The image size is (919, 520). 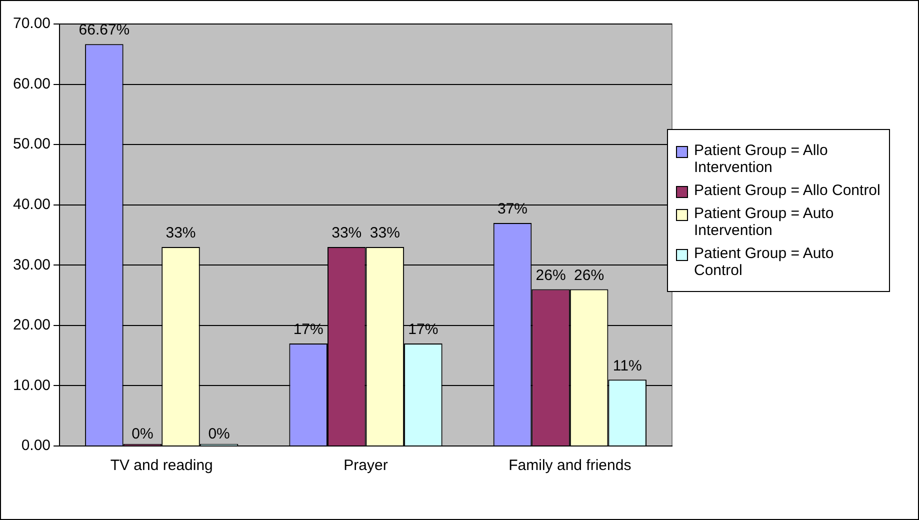 I want to click on legend-label: Patient Group = Allo Intervention, so click(x=761, y=159).